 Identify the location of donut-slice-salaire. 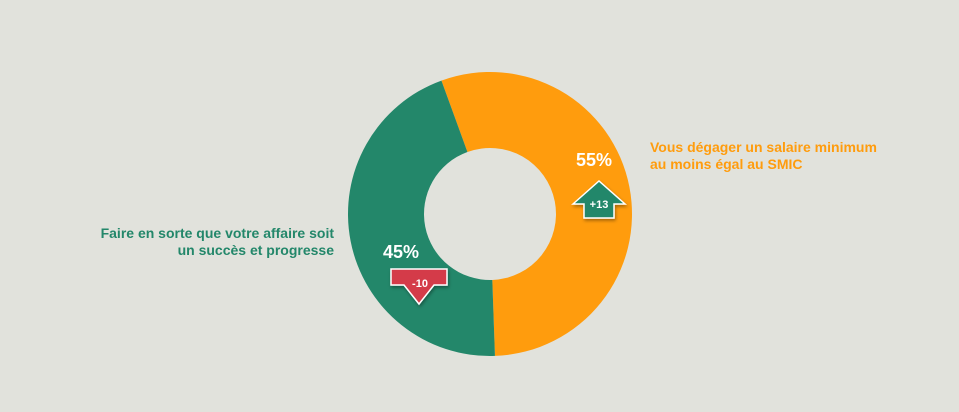
(537, 213).